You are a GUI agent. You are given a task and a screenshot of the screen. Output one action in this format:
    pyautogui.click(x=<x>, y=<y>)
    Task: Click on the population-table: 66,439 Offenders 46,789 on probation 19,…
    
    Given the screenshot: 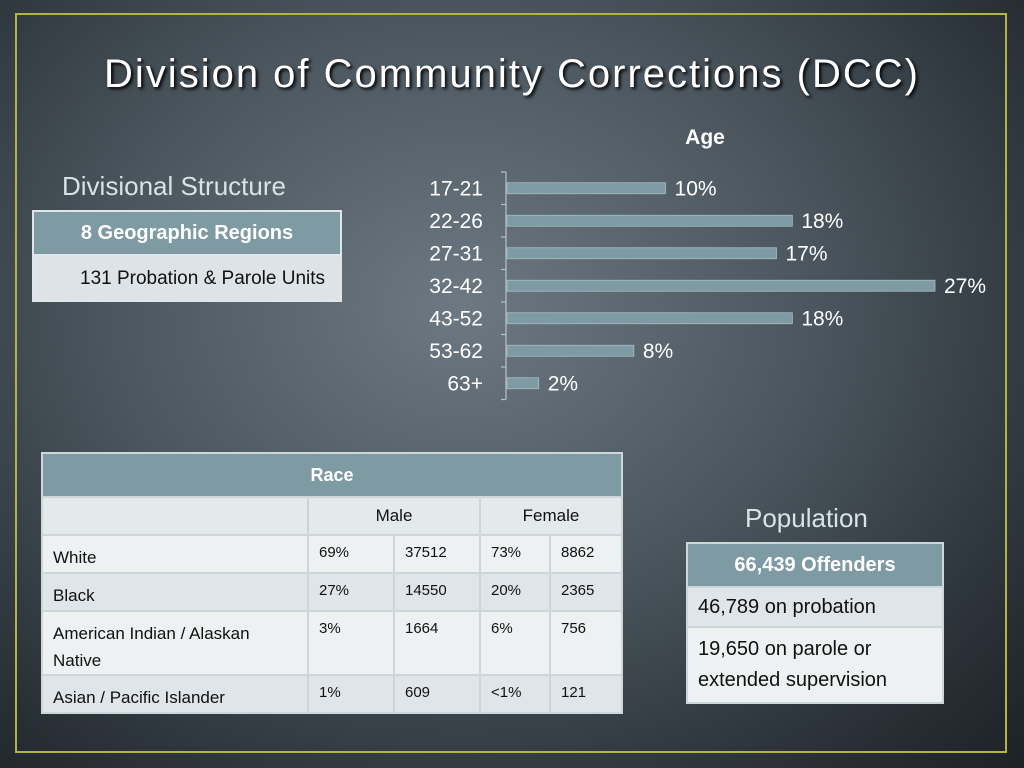 What is the action you would take?
    pyautogui.click(x=815, y=623)
    